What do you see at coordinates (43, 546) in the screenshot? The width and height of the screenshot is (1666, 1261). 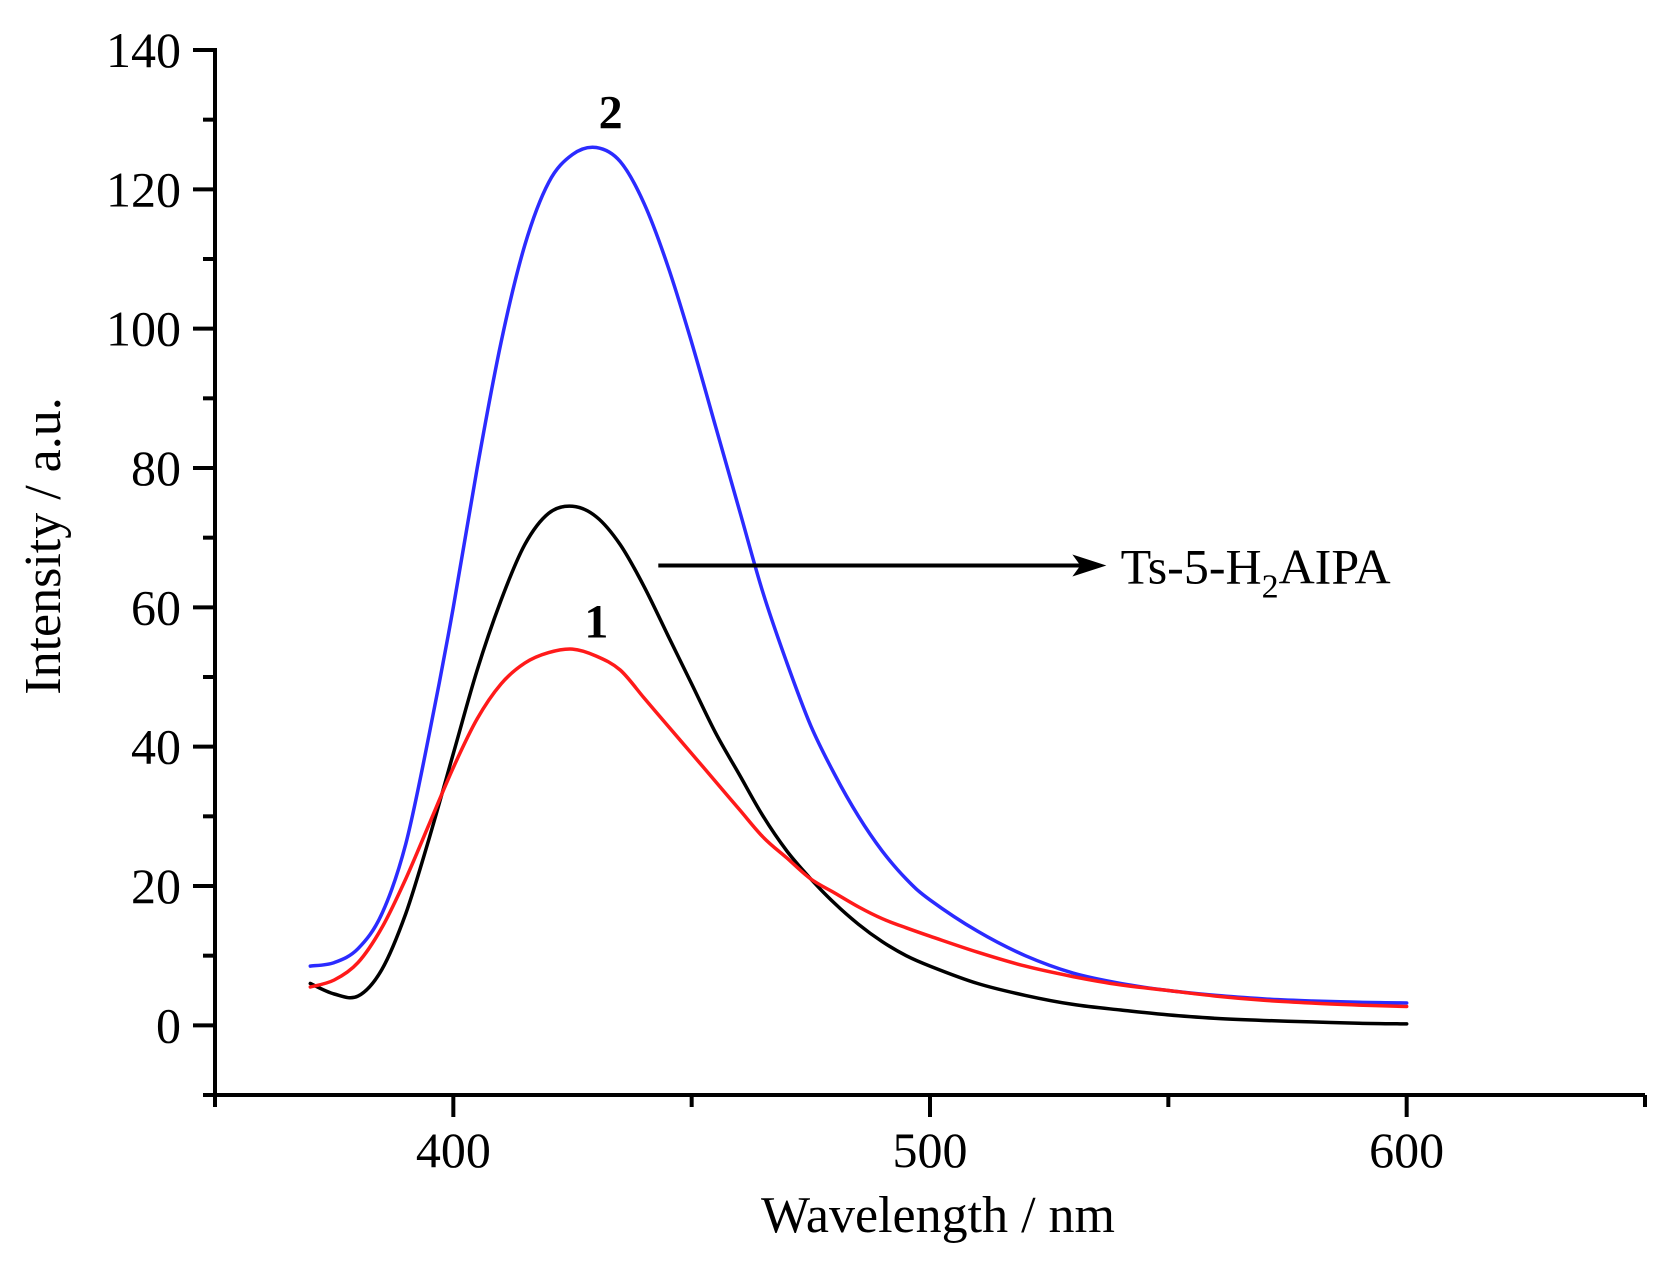 I see `y-axis-label: Intensity / a.u.` at bounding box center [43, 546].